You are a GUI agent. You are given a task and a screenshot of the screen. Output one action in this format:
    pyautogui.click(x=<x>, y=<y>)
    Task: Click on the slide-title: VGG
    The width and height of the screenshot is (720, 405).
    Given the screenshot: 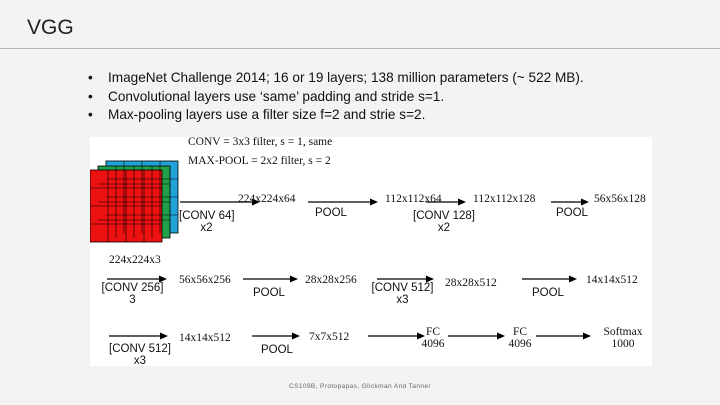 What is the action you would take?
    pyautogui.click(x=50, y=27)
    